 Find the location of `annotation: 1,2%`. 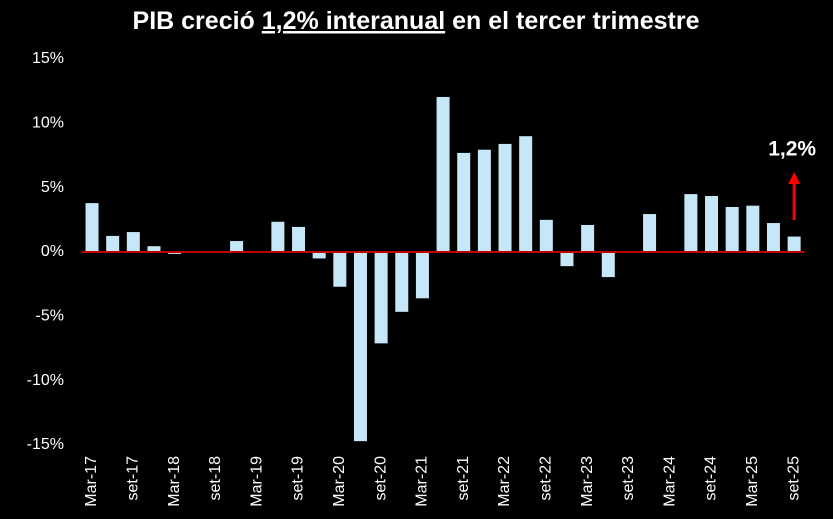

annotation: 1,2% is located at coordinates (792, 149).